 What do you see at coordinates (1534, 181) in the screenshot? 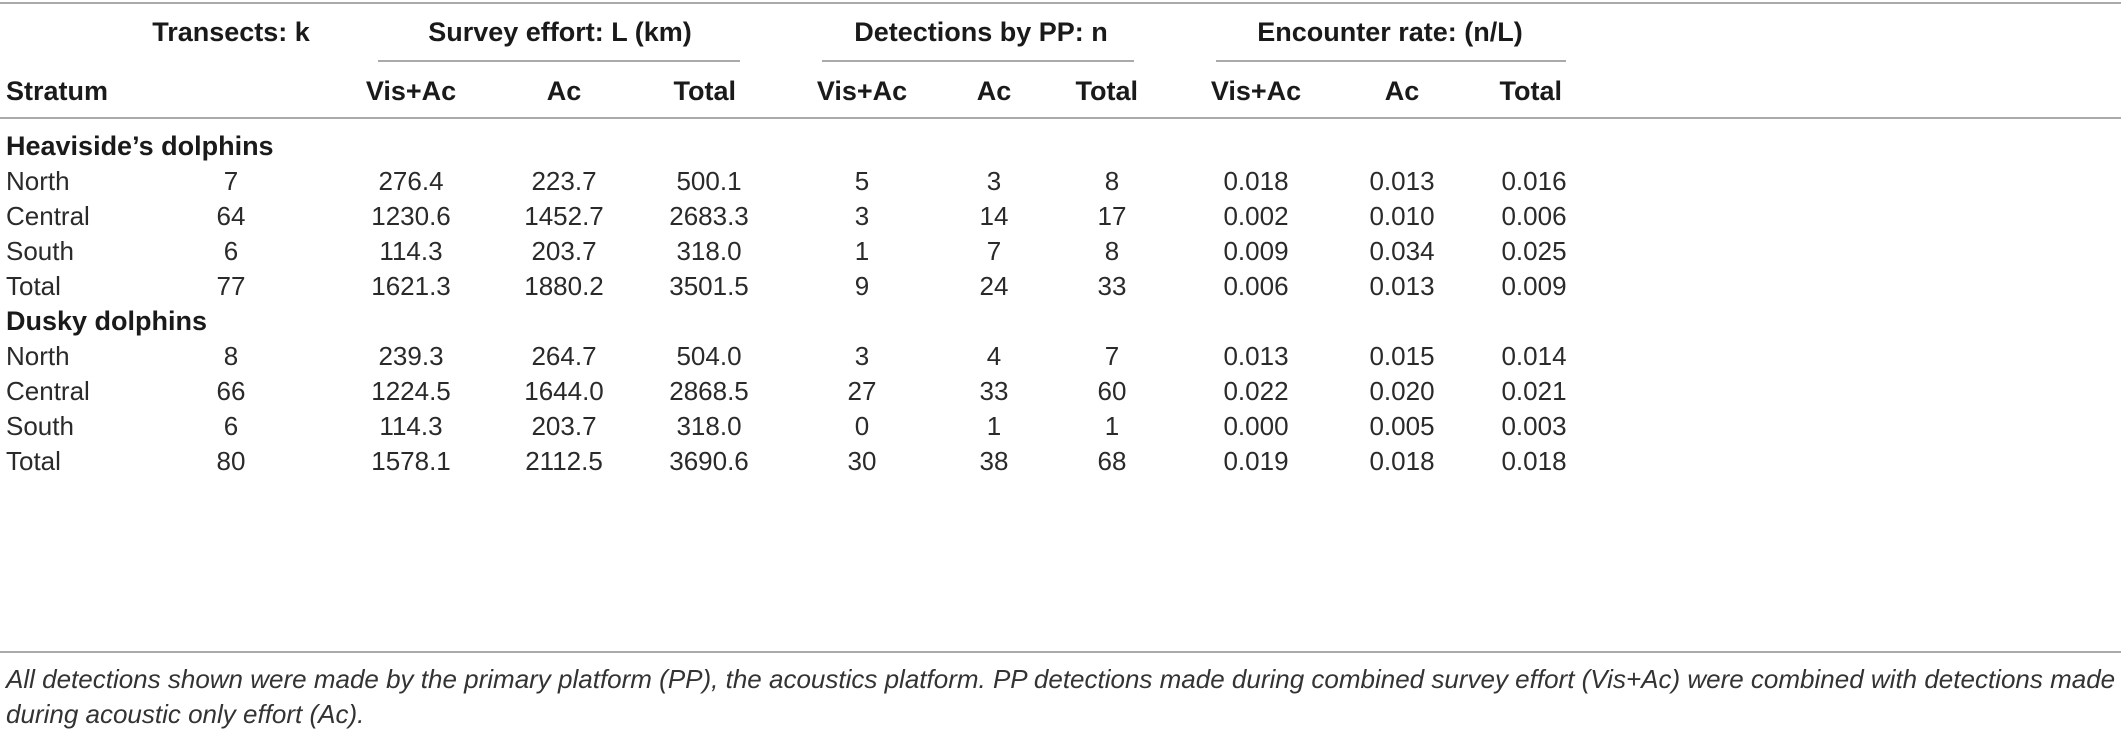
I see `value-cell: 0.016` at bounding box center [1534, 181].